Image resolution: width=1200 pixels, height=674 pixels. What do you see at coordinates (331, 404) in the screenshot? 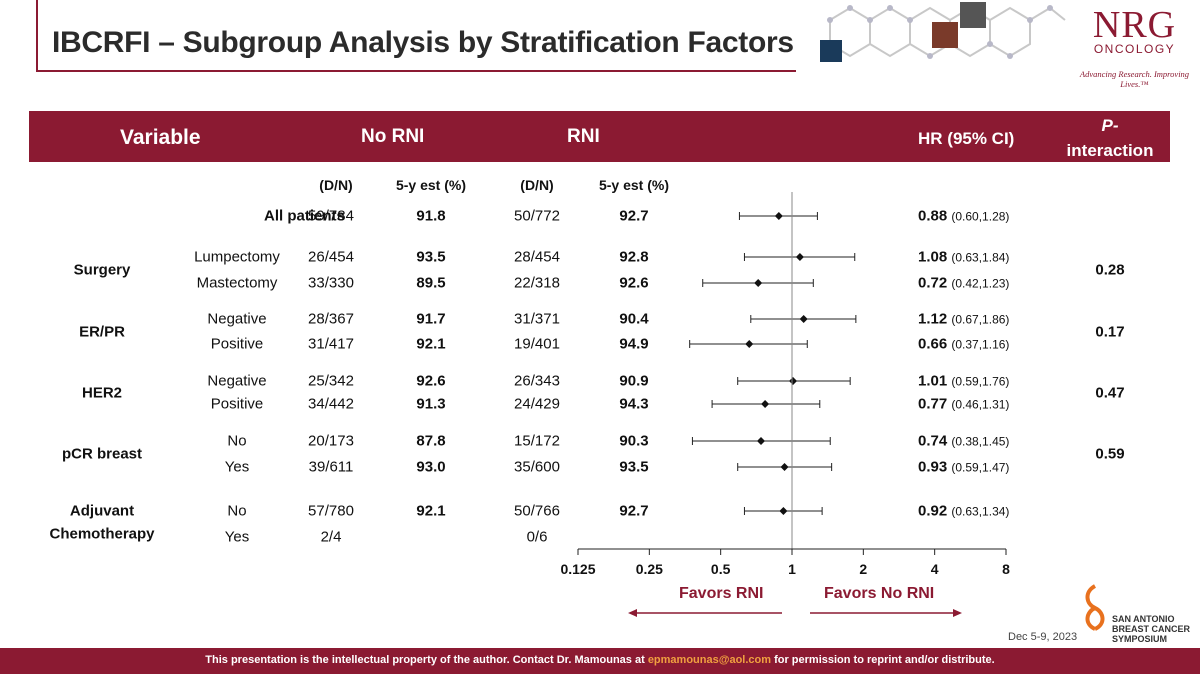
I see `no-rni-dn: 34/442` at bounding box center [331, 404].